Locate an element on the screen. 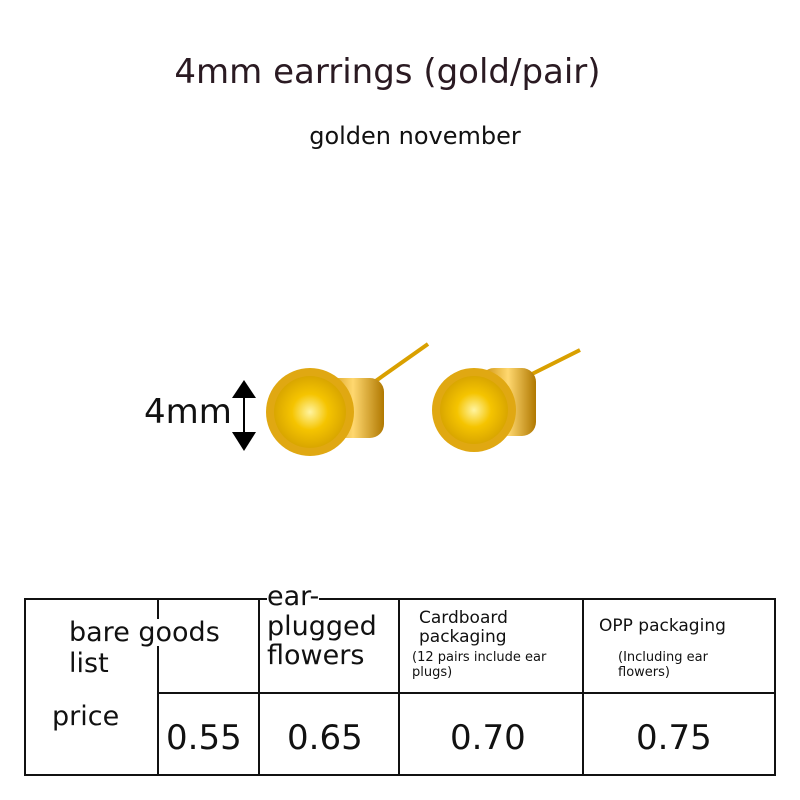 The image size is (800, 800). col-ear-plugged-line3: flowers is located at coordinates (316, 655).